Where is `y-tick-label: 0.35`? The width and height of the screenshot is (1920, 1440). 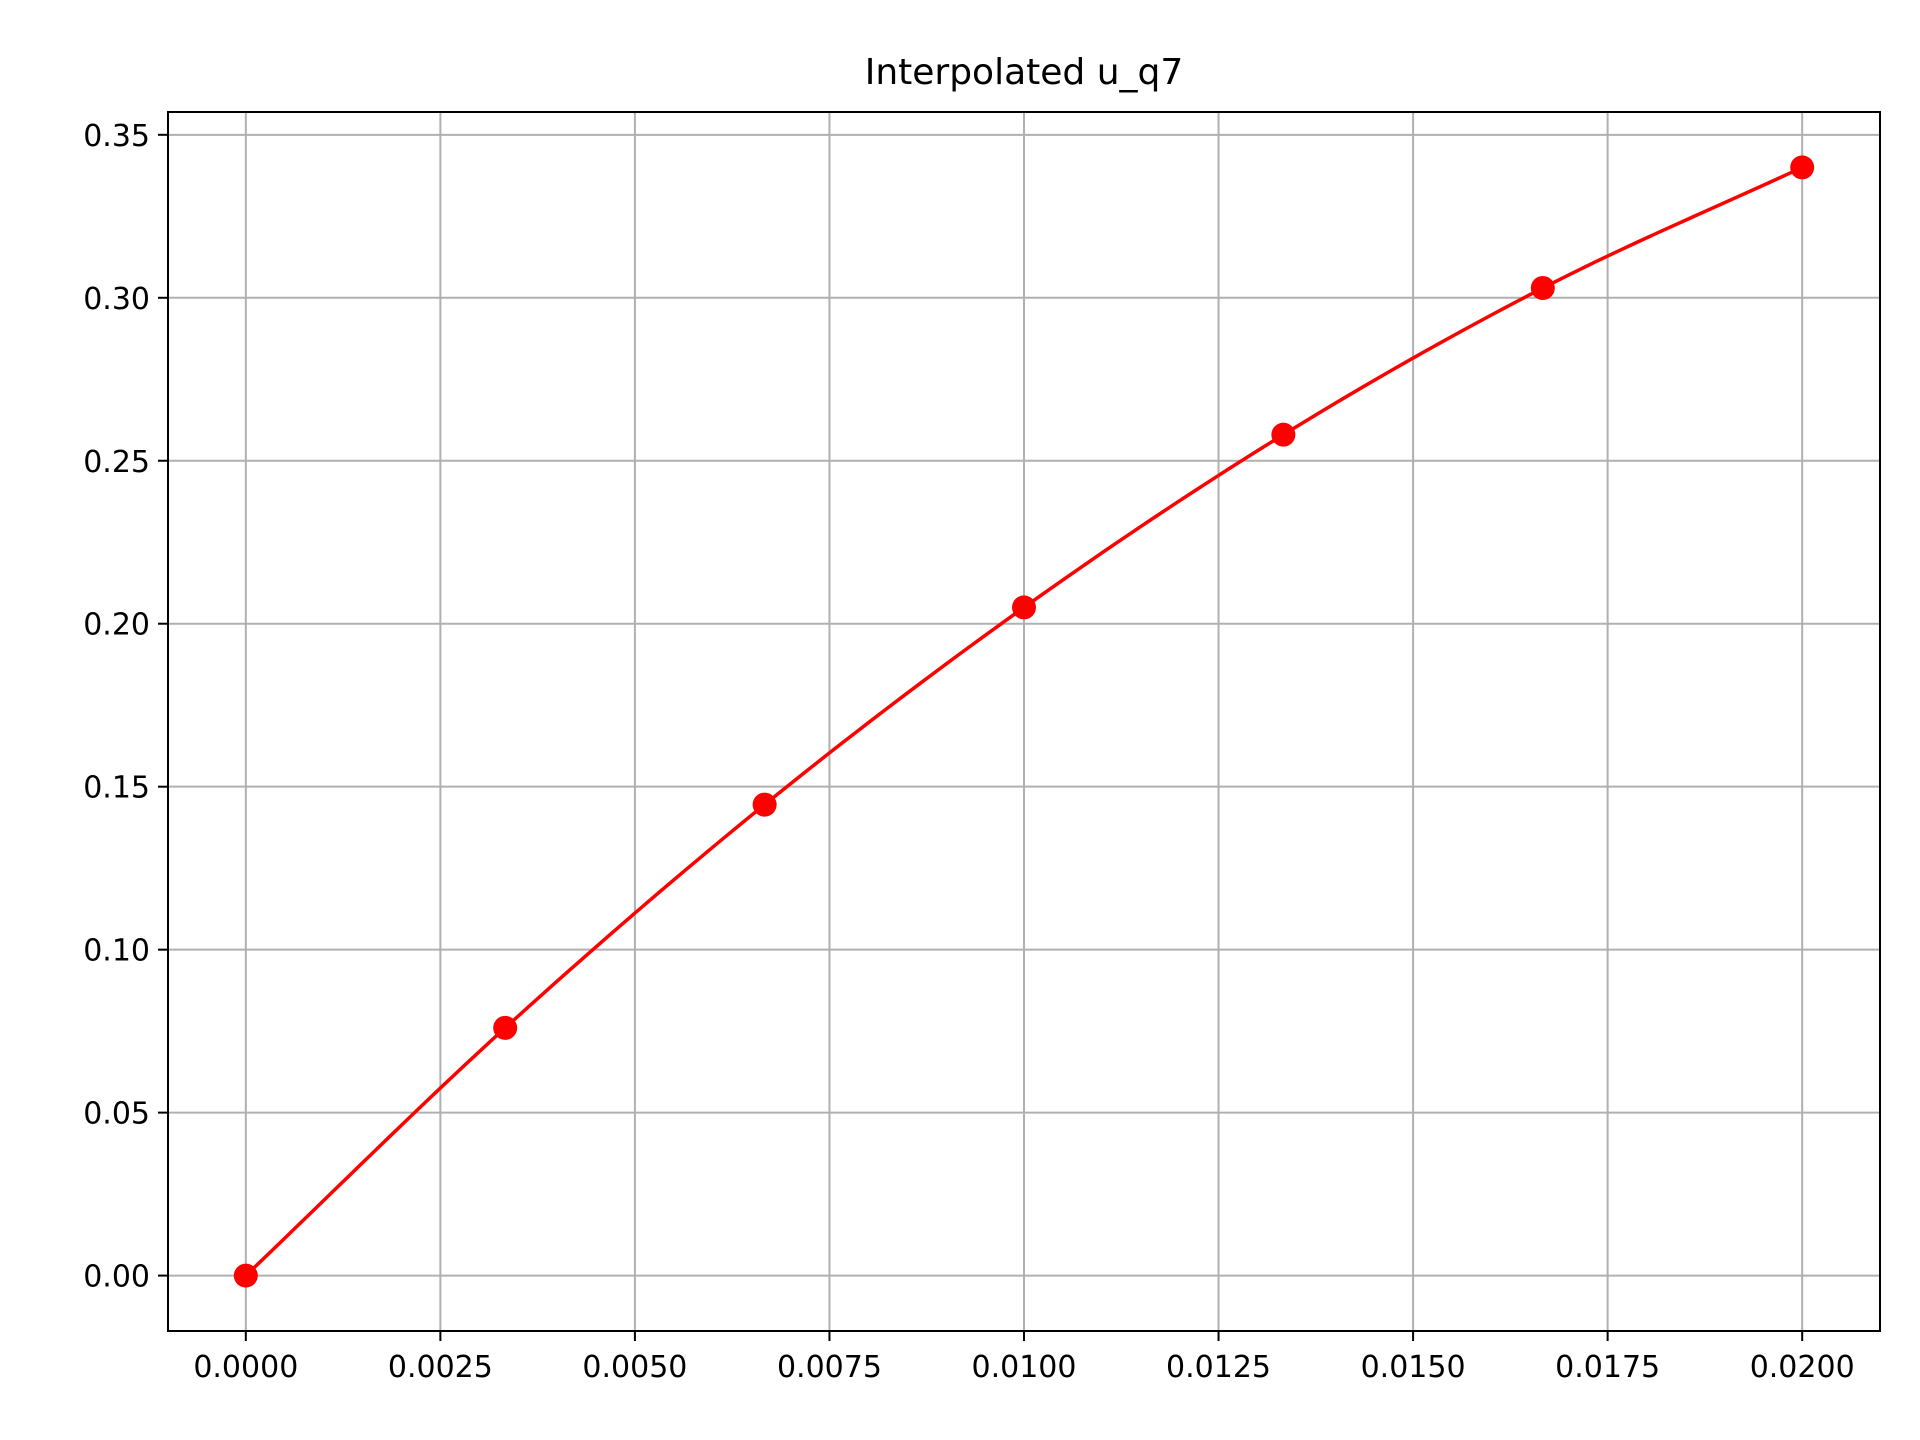
y-tick-label: 0.35 is located at coordinates (116, 136).